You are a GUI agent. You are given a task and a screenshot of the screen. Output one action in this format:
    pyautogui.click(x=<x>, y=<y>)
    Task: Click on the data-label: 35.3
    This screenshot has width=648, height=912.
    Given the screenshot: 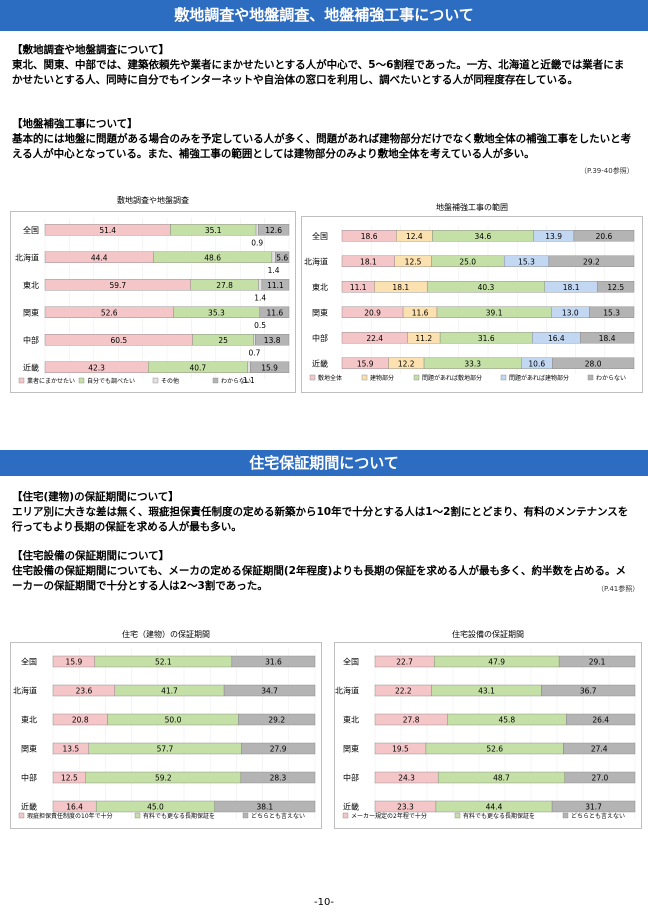 What is the action you would take?
    pyautogui.click(x=216, y=312)
    